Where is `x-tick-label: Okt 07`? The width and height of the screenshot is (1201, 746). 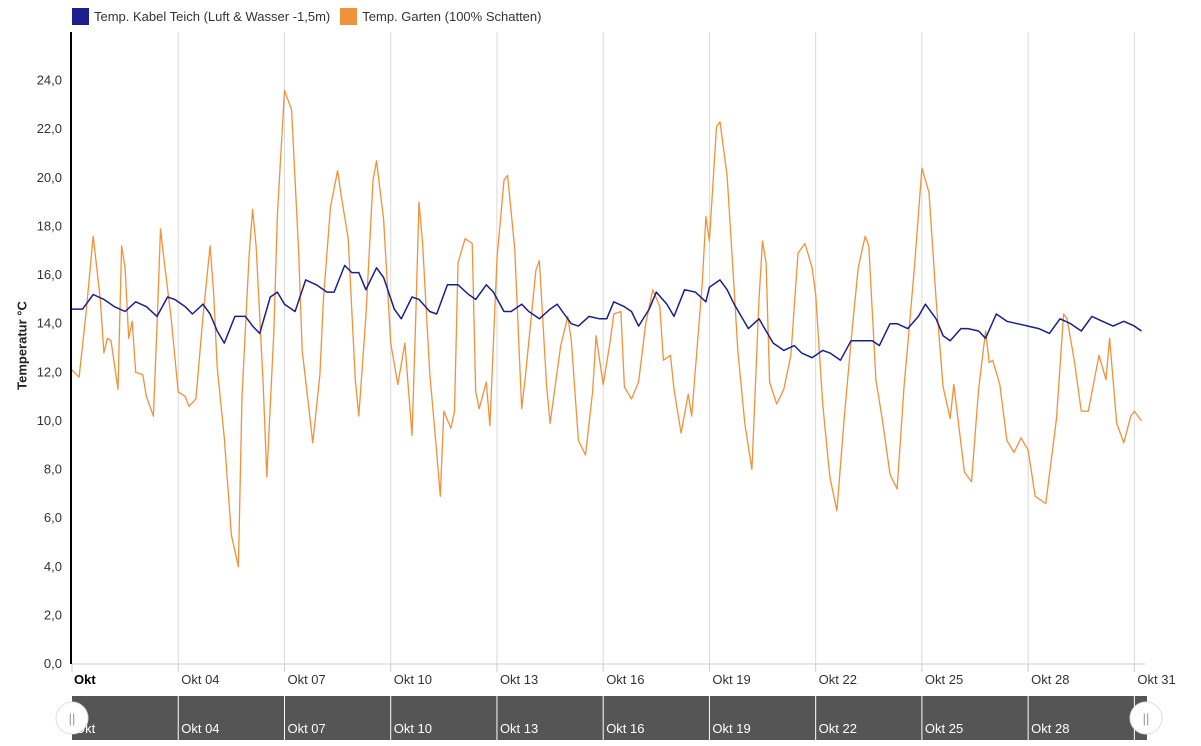 x-tick-label: Okt 07 is located at coordinates (306, 679).